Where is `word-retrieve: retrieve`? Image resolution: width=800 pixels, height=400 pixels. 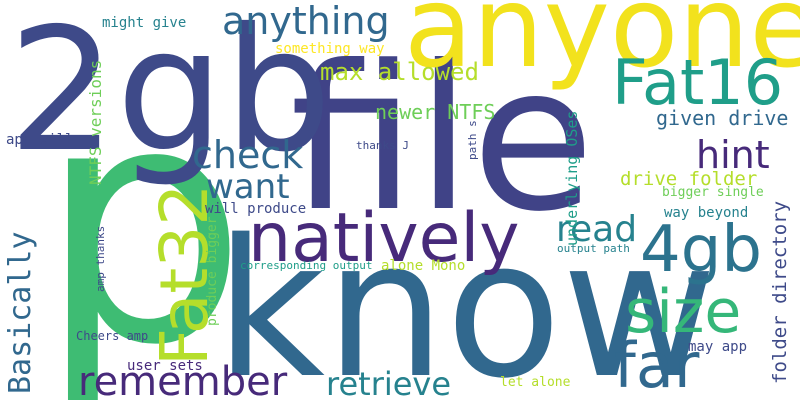
word-retrieve: retrieve is located at coordinates (389, 382).